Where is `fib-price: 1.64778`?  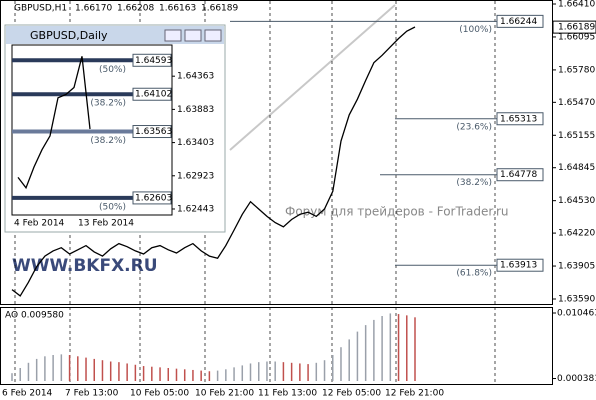
fib-price: 1.64778 is located at coordinates (518, 175).